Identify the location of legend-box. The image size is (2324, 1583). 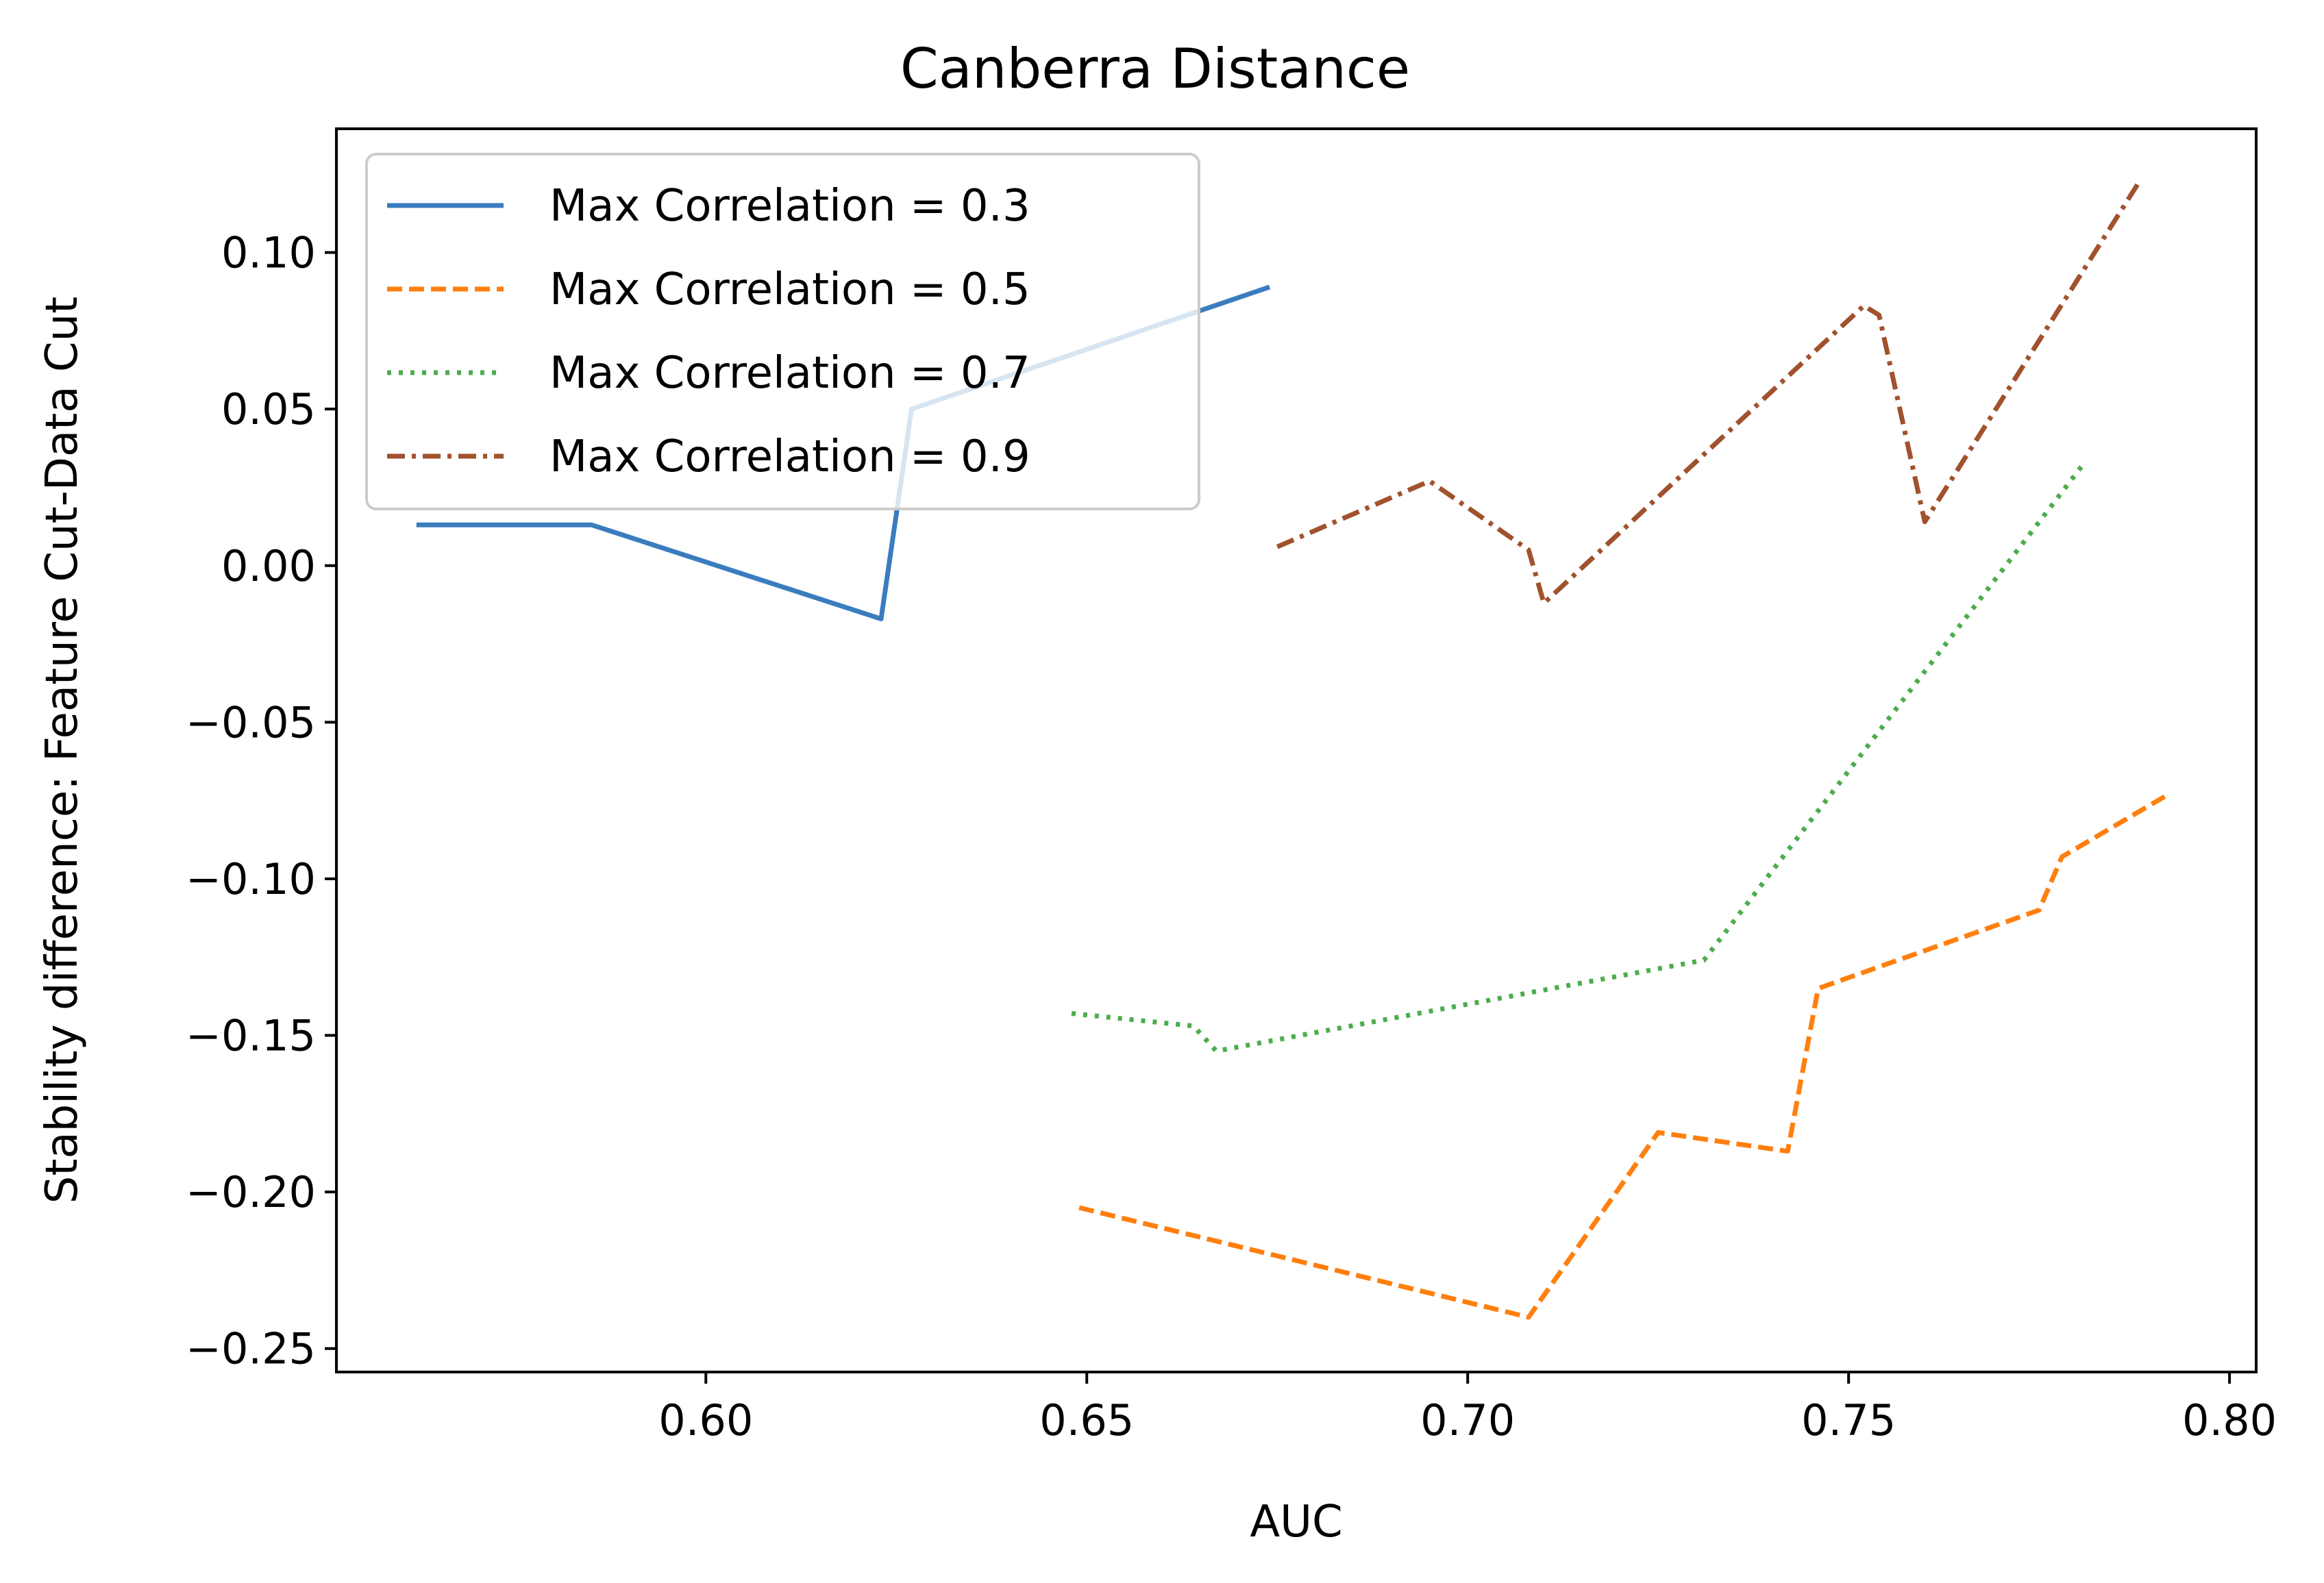
(782, 331).